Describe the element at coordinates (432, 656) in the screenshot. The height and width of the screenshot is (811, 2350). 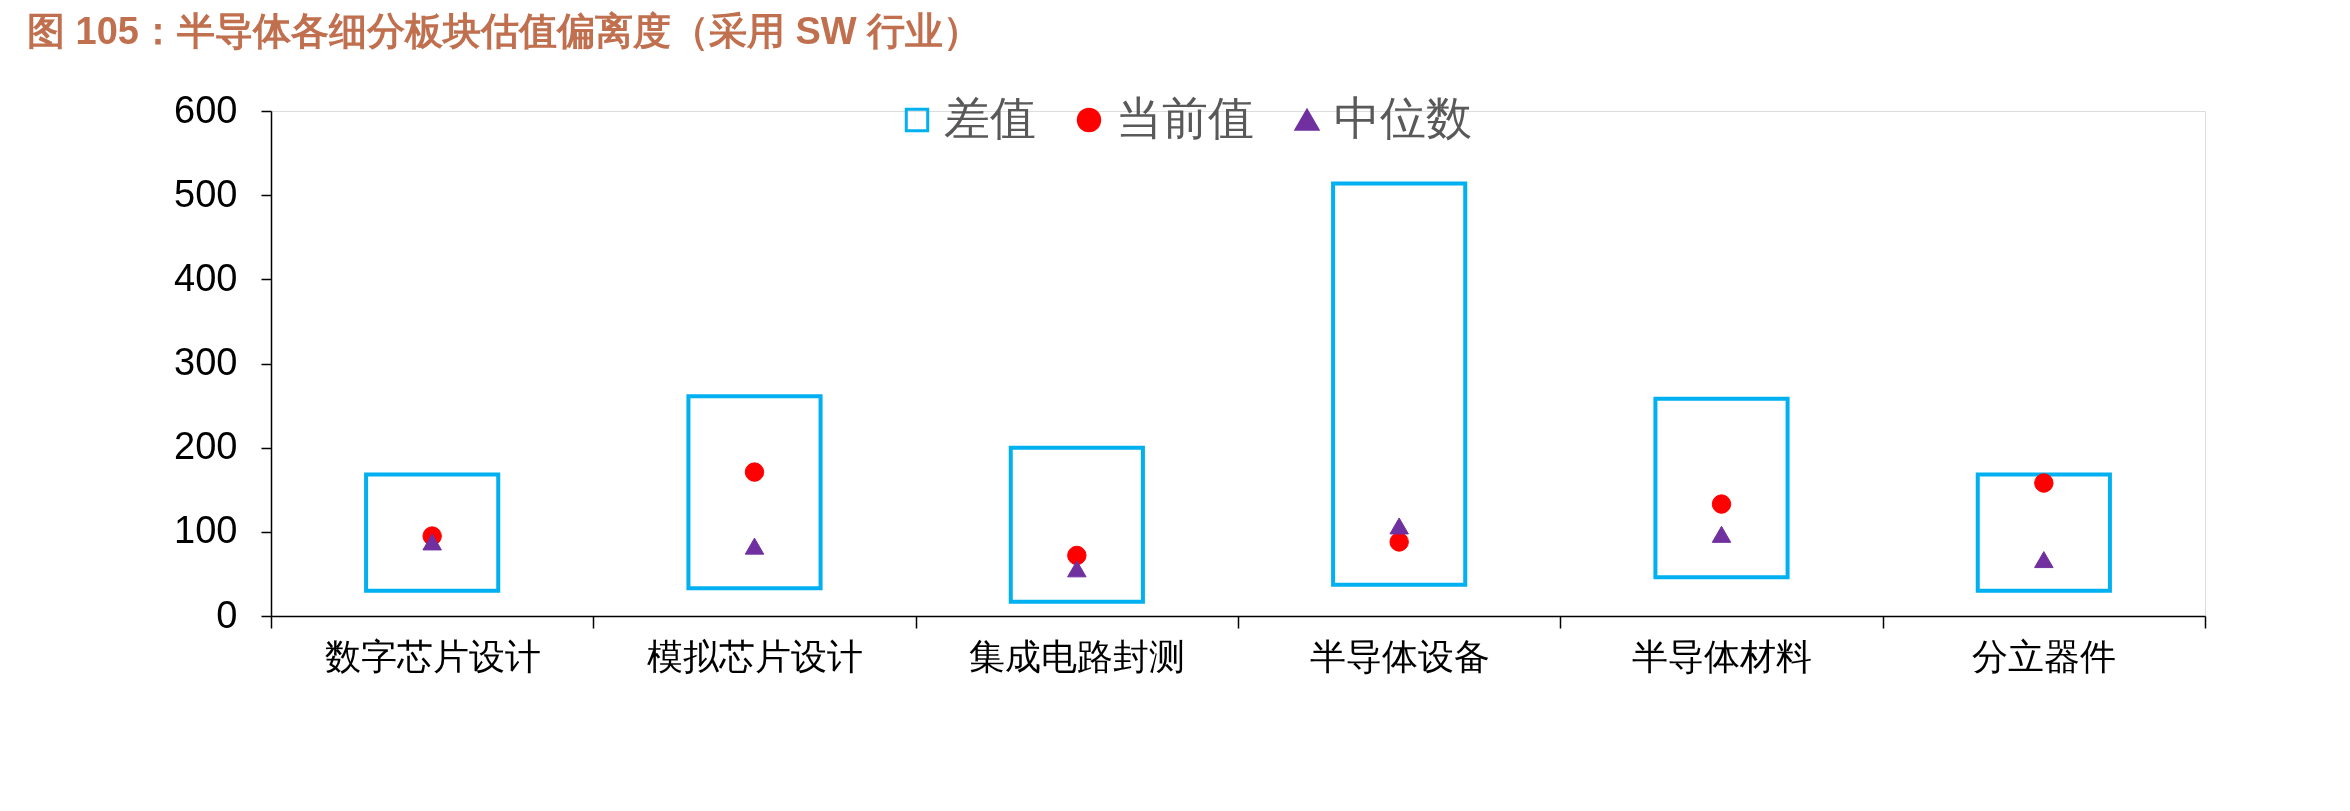
I see `x-tick-label: 数字芯片设计` at that location.